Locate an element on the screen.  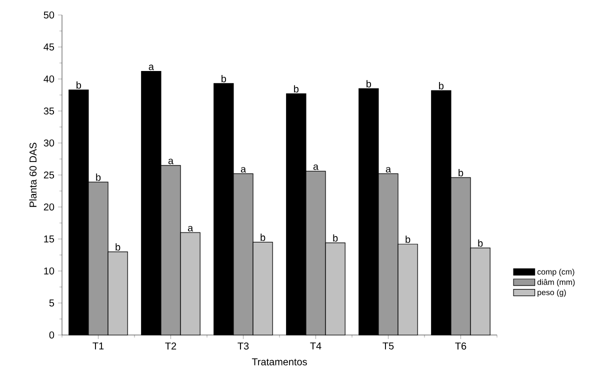
y-tick-label: 30 is located at coordinates (49, 143).